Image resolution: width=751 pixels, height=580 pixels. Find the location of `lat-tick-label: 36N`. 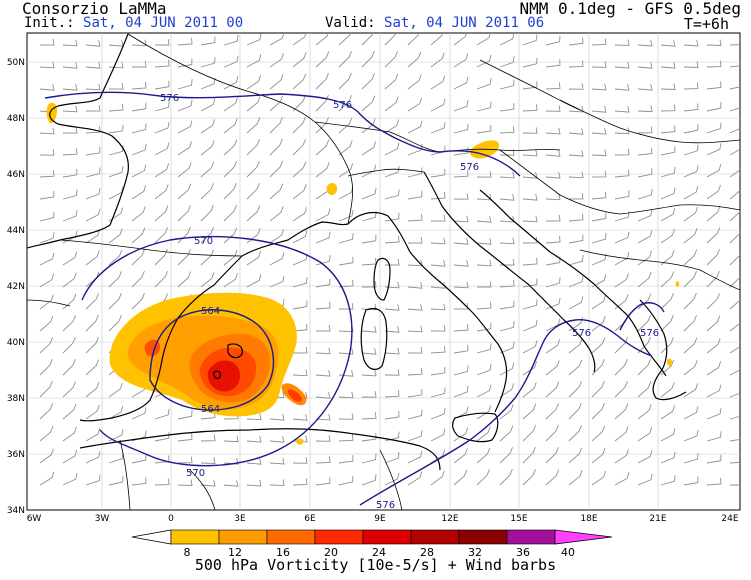

lat-tick-label: 36N is located at coordinates (16, 455).